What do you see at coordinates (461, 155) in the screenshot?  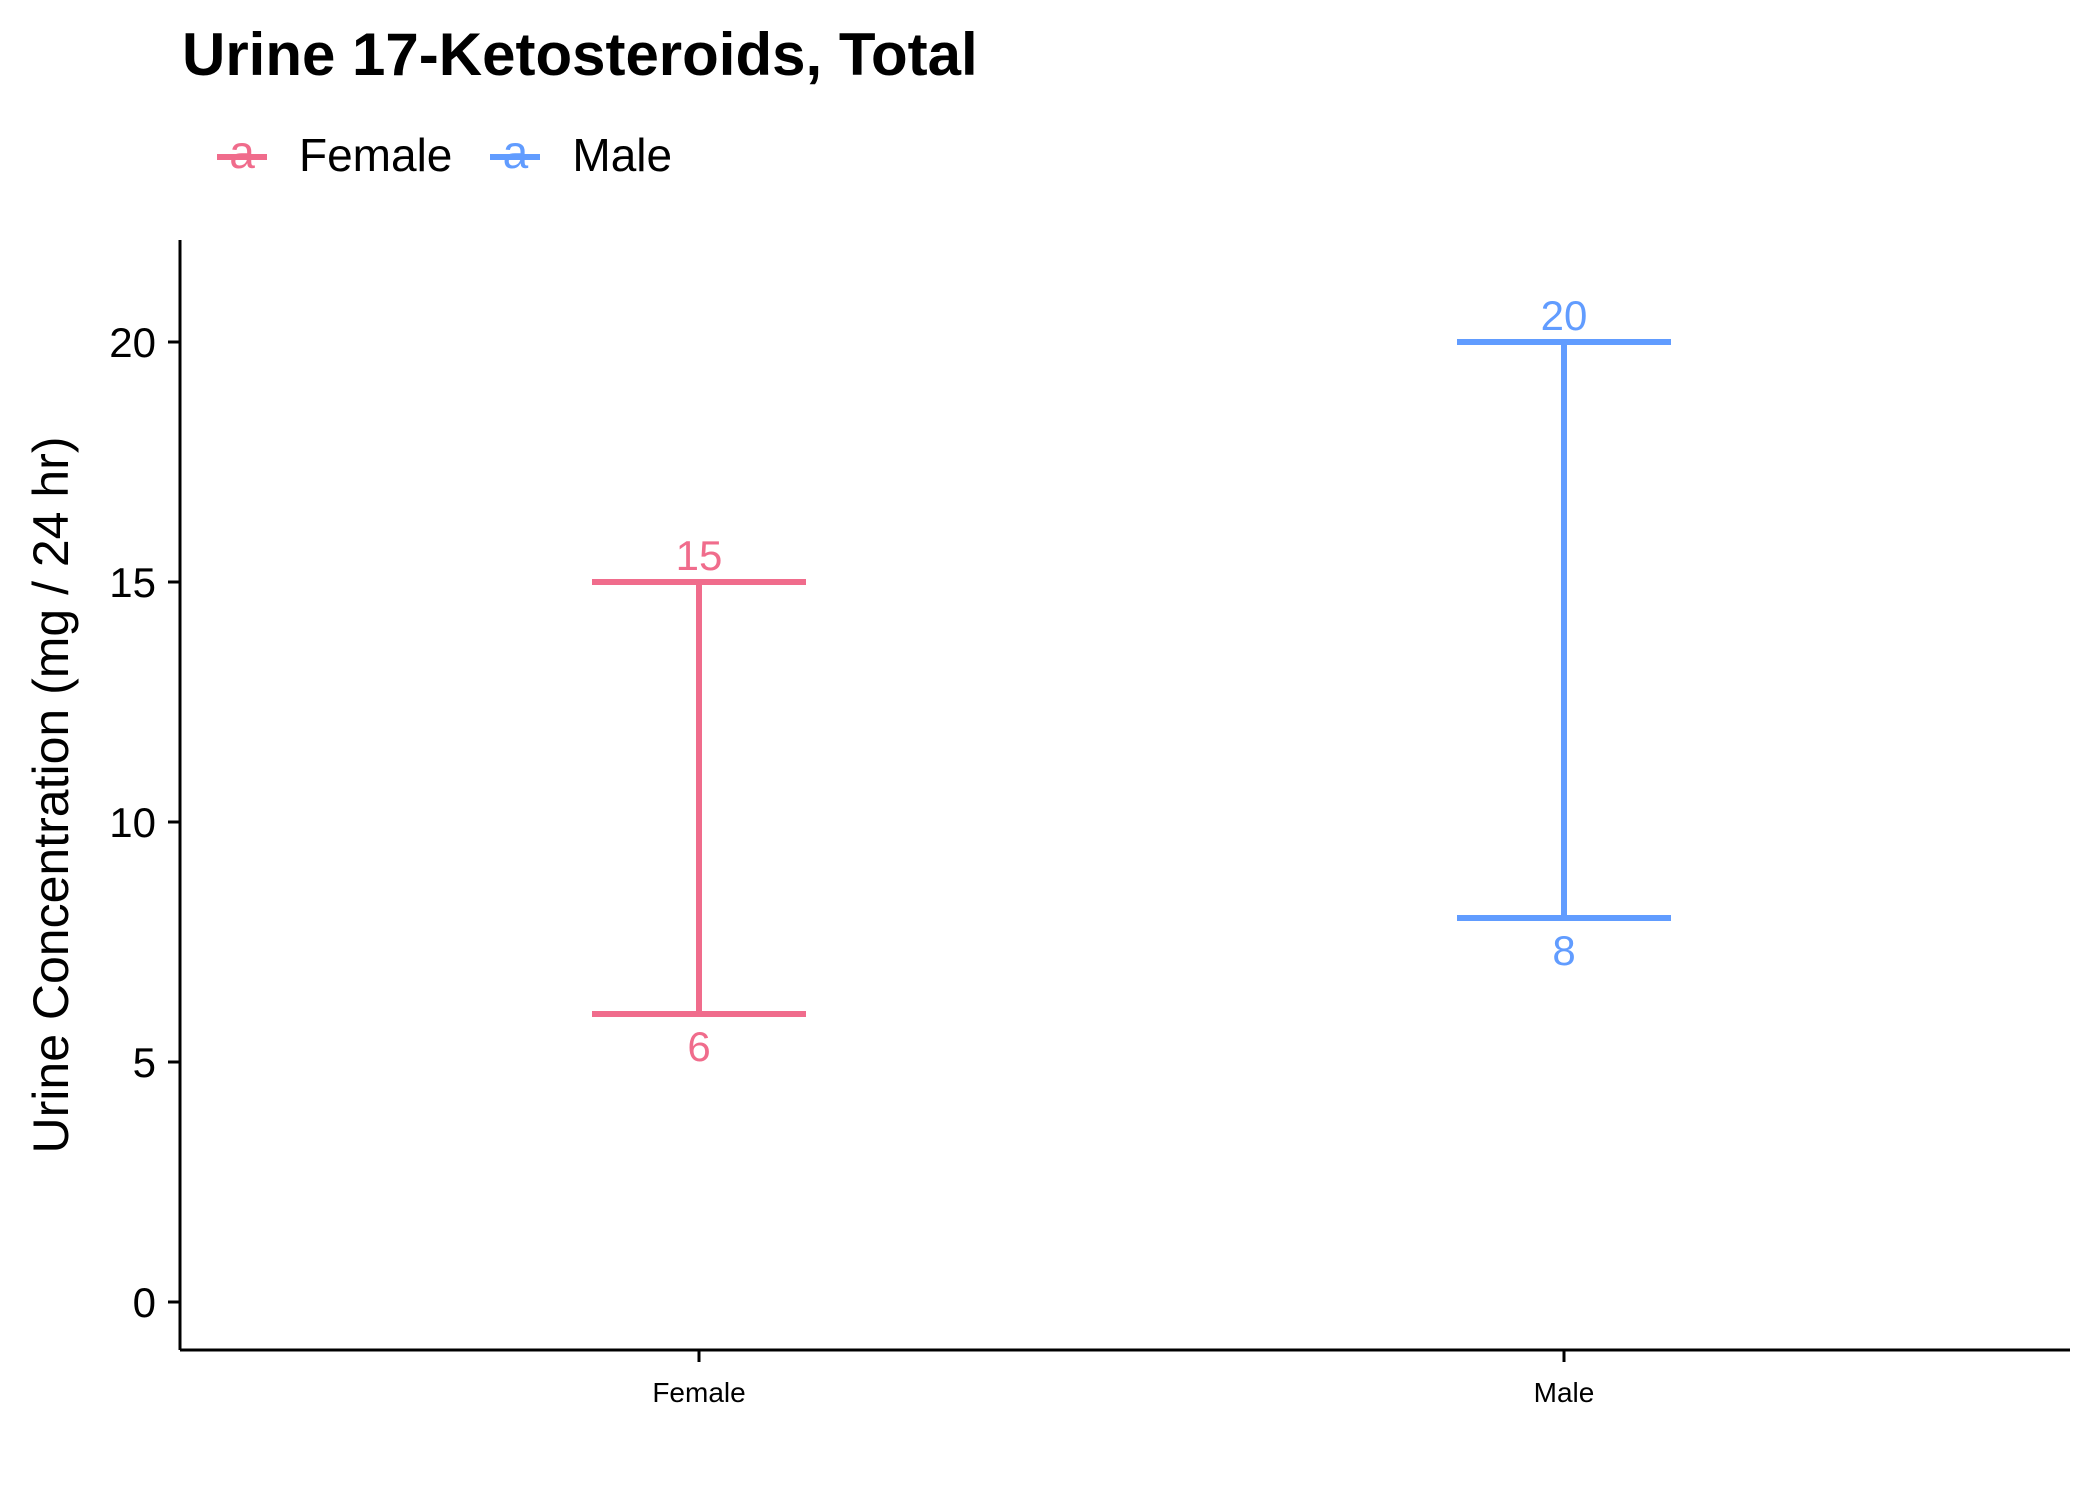 I see `legend: a Female a Male` at bounding box center [461, 155].